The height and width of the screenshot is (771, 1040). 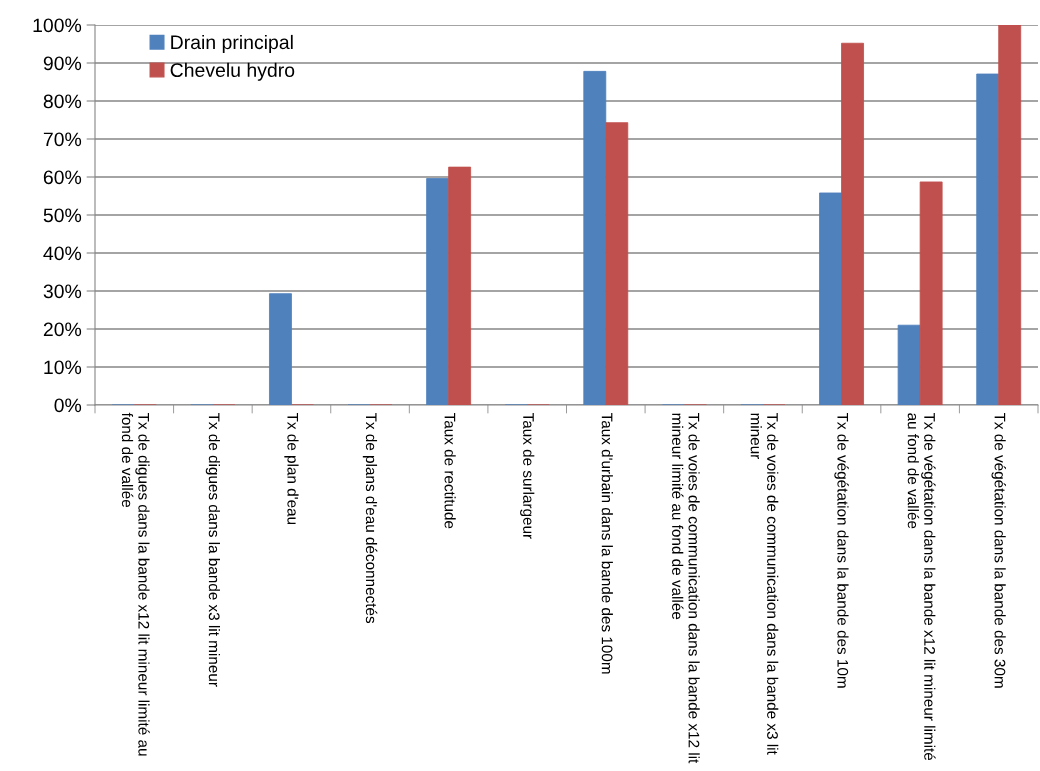 What do you see at coordinates (62, 329) in the screenshot?
I see `y-tick-label: 20%` at bounding box center [62, 329].